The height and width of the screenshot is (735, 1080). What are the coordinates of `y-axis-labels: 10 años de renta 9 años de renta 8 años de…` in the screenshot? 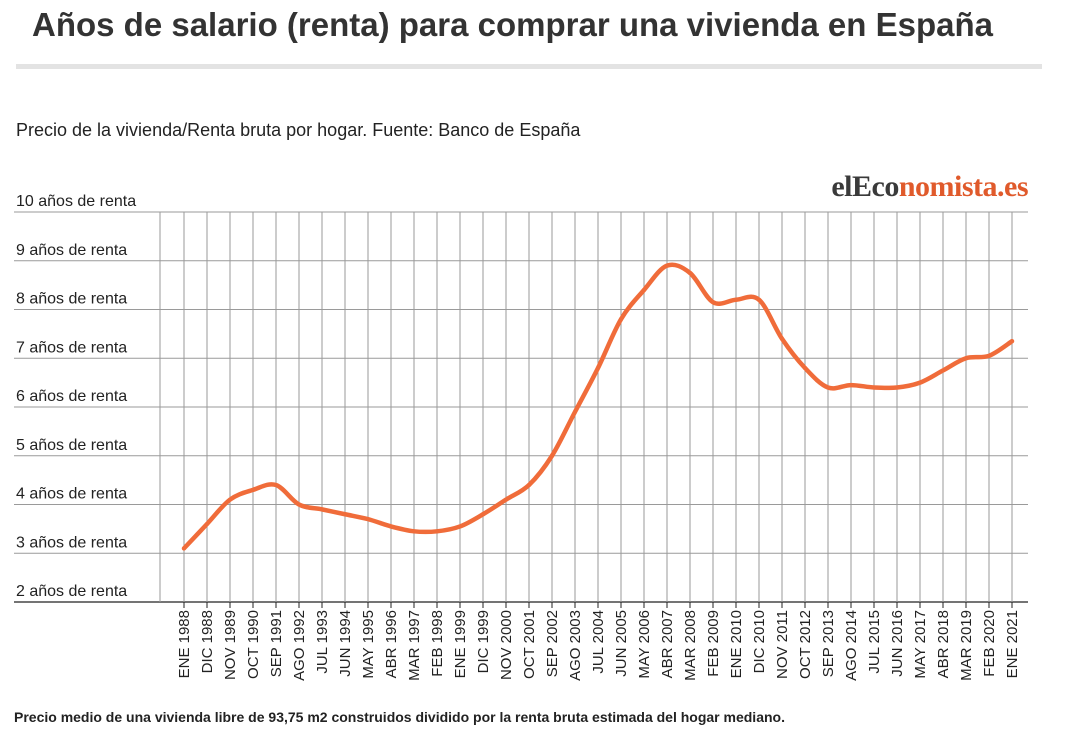 It's located at (76, 396).